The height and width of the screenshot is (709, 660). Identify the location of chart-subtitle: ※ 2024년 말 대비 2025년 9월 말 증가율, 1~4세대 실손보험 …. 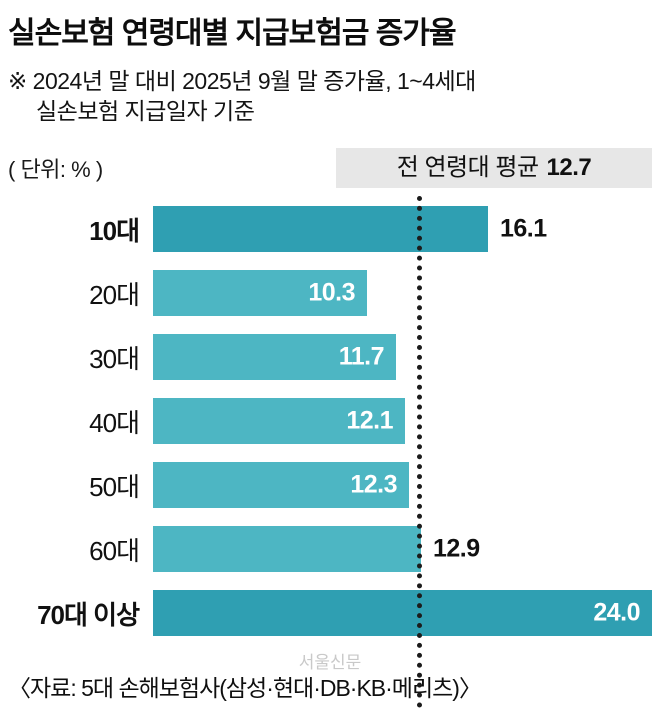
(330, 96).